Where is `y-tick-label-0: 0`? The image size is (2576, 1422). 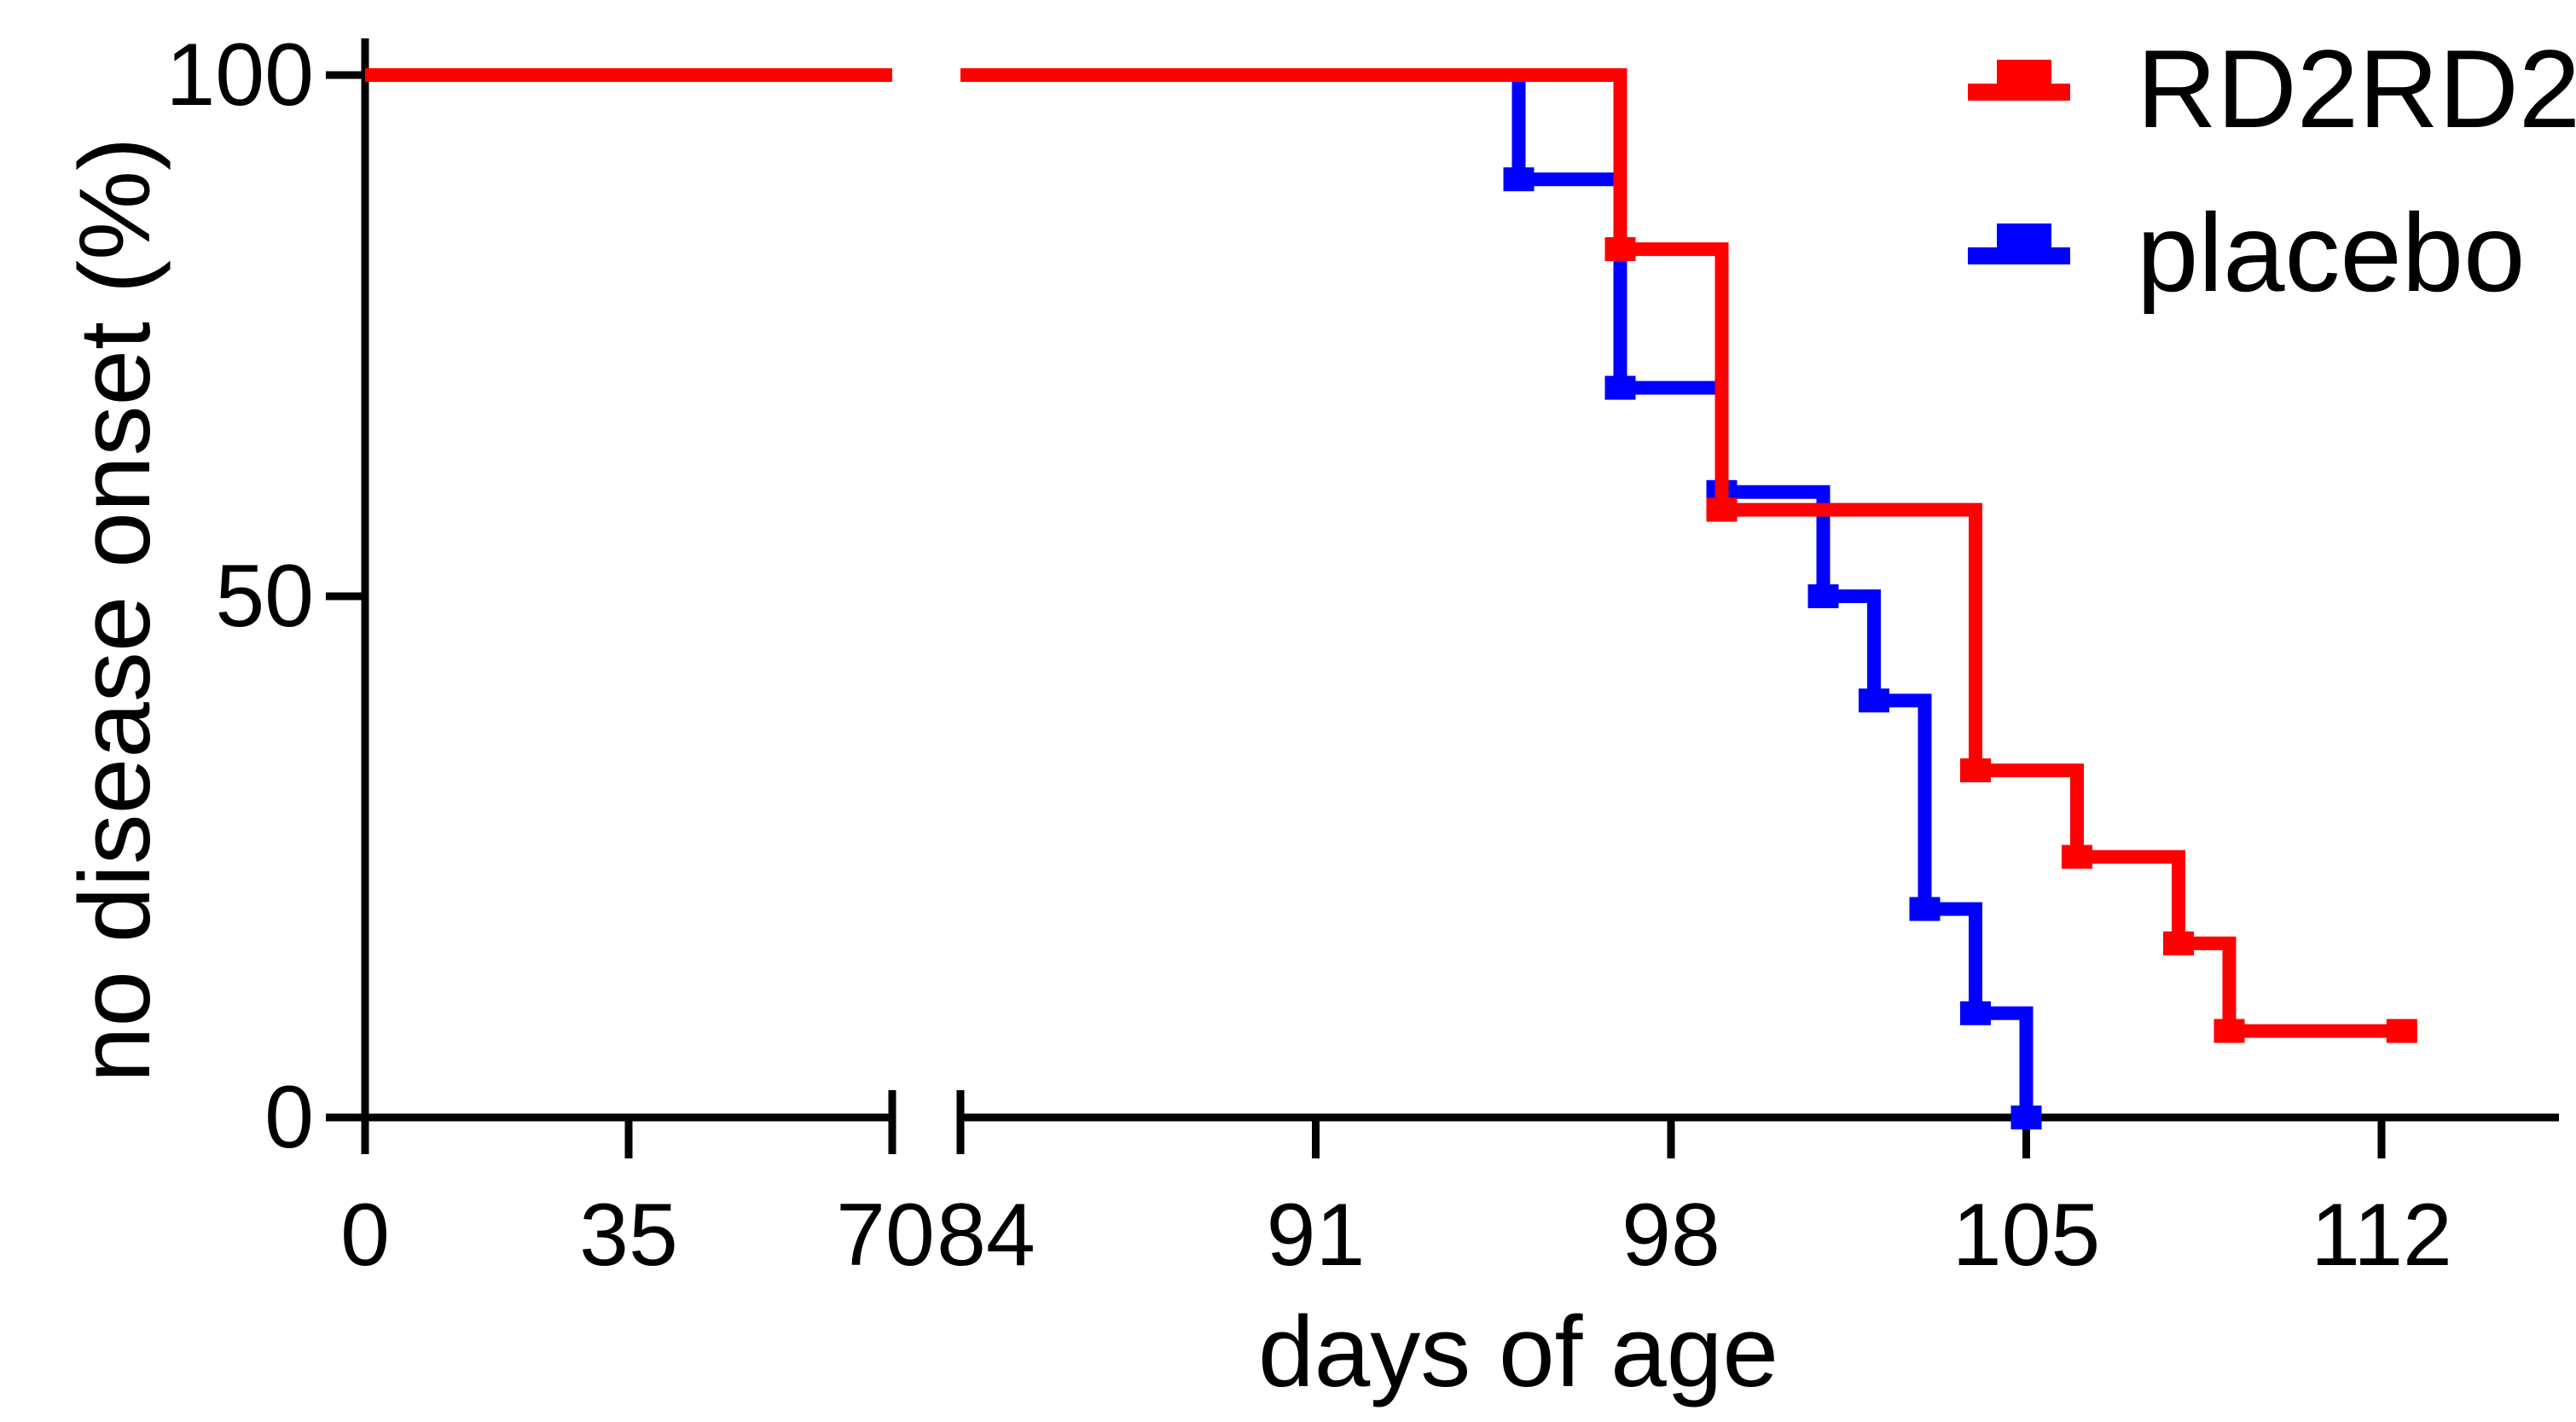
y-tick-label-0: 0 is located at coordinates (289, 1117).